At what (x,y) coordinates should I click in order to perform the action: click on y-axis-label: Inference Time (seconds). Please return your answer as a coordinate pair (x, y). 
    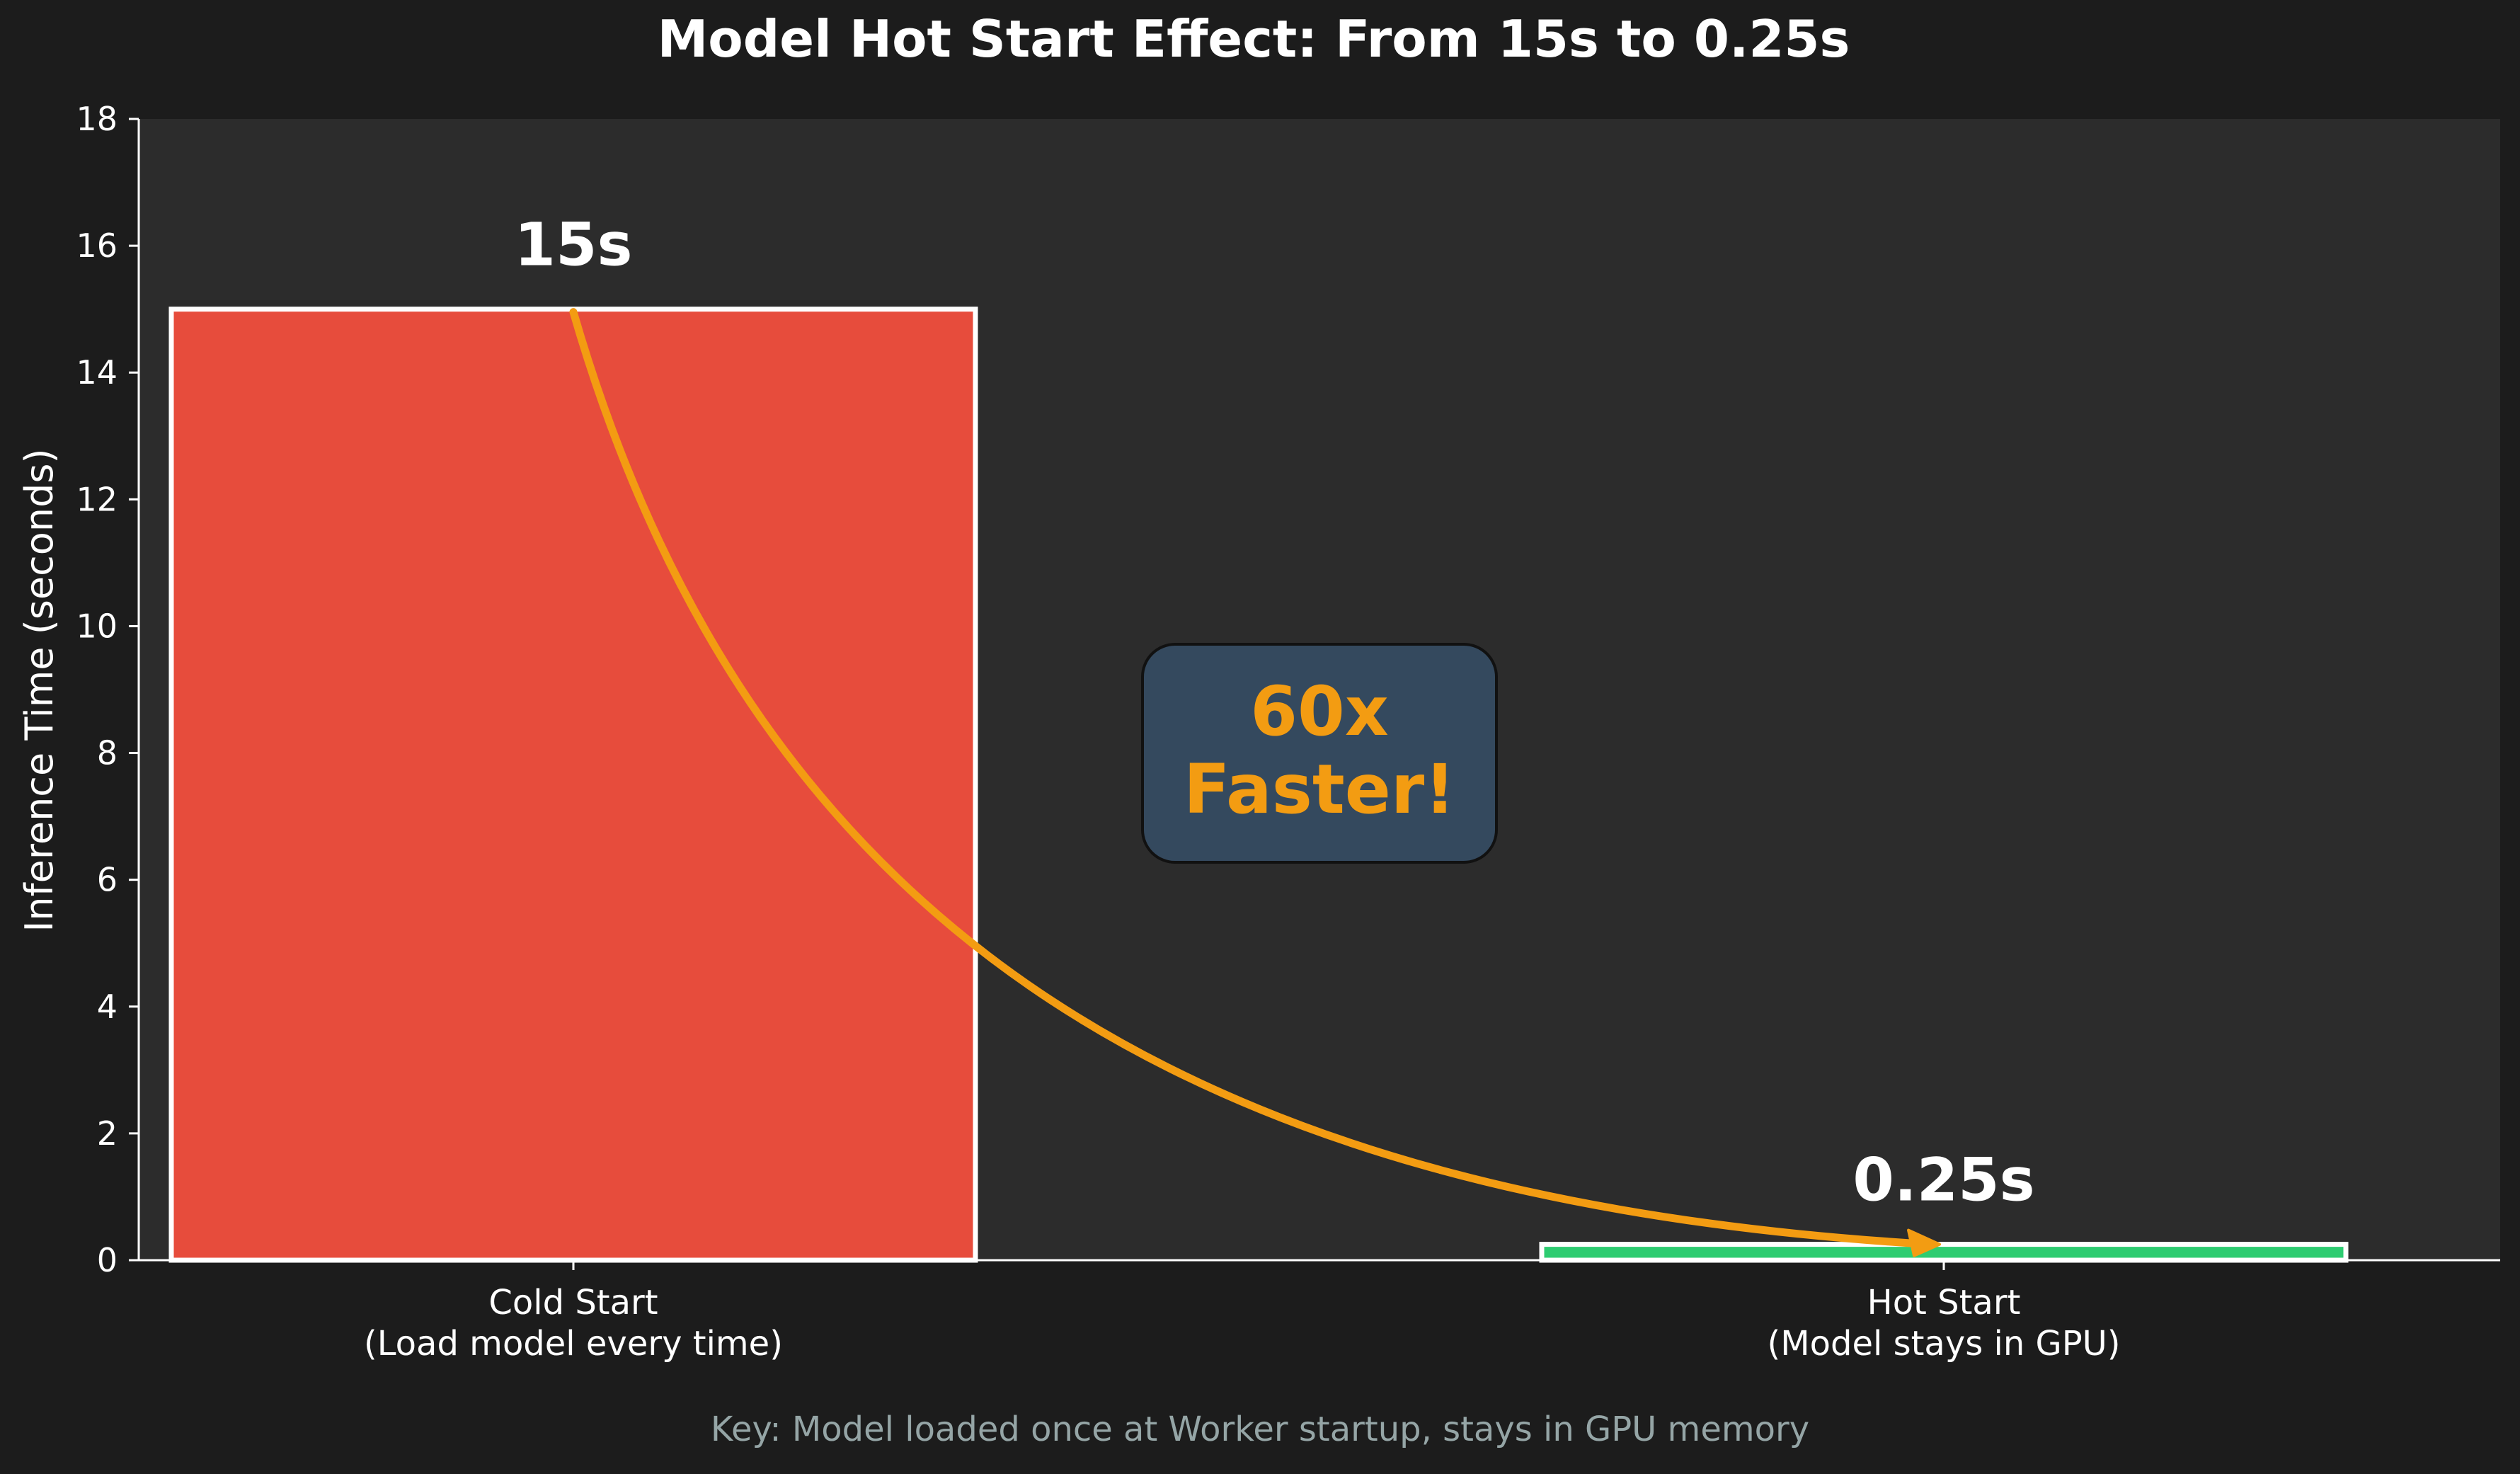
    Looking at the image, I should click on (39, 690).